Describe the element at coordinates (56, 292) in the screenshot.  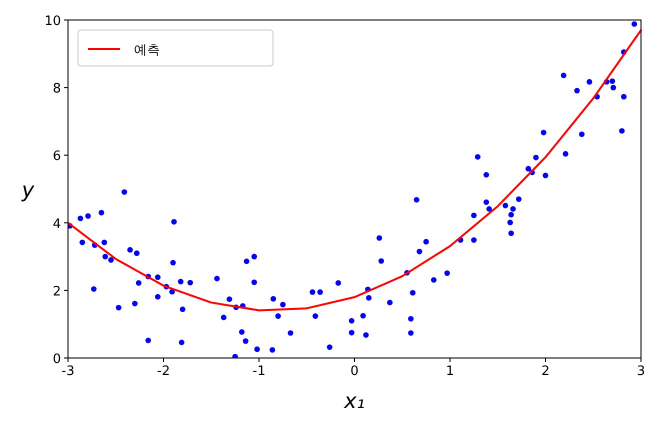
I see `y-tick-label: 2` at that location.